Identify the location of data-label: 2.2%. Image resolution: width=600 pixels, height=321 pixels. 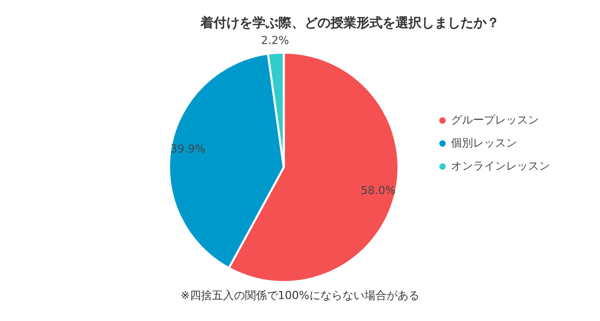
(275, 40).